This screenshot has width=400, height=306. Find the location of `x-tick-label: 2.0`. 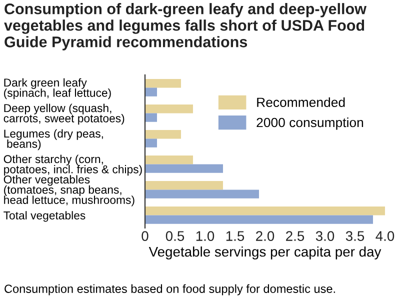

x-tick-label: 2.0 is located at coordinates (265, 236).